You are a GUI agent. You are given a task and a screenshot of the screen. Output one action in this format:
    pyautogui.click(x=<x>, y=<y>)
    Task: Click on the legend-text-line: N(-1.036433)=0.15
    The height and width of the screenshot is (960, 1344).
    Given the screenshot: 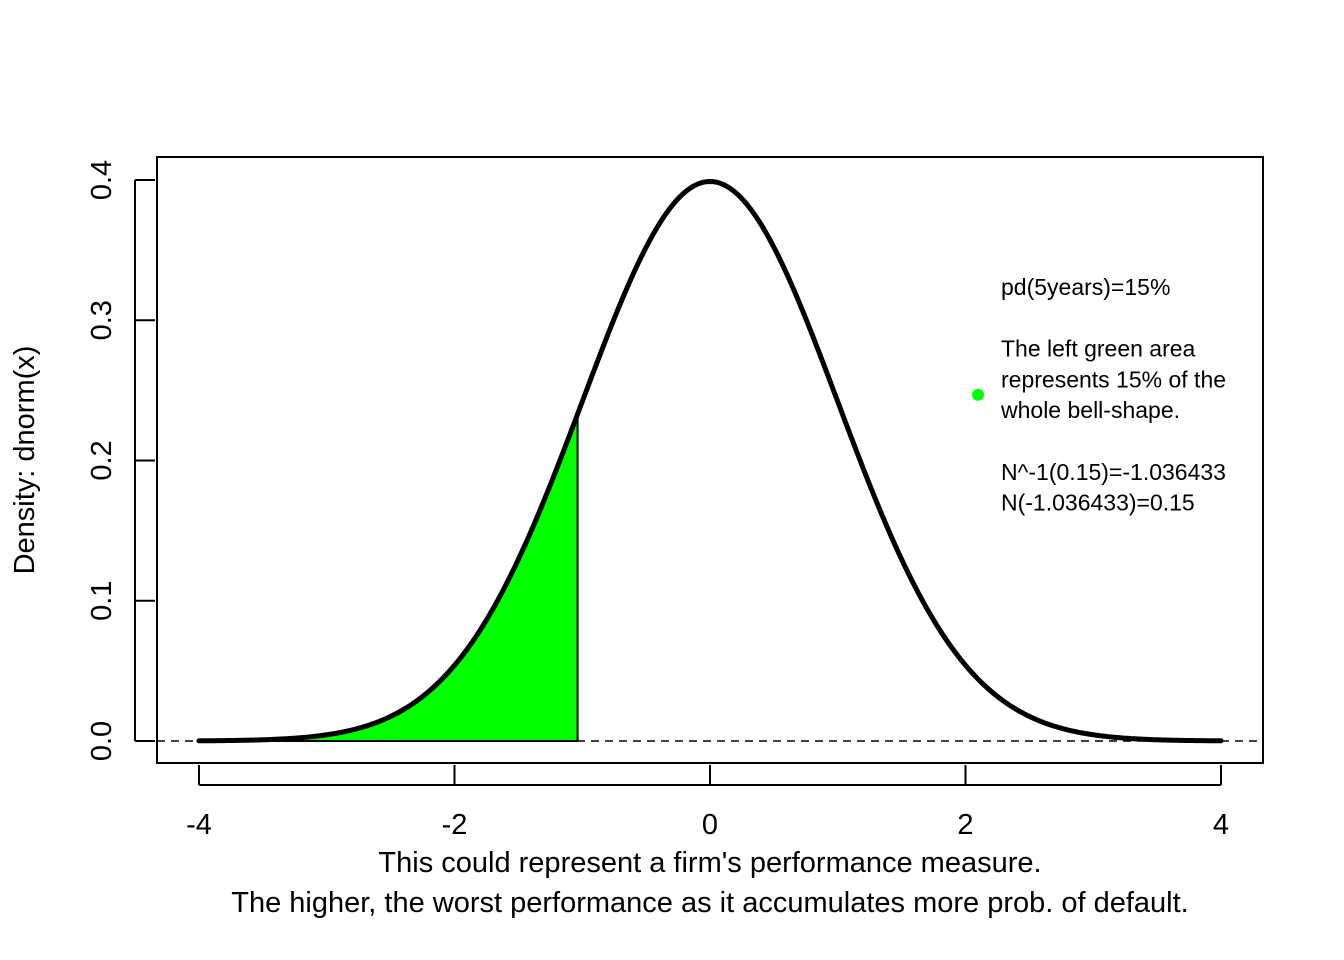 What is the action you would take?
    pyautogui.click(x=1098, y=503)
    